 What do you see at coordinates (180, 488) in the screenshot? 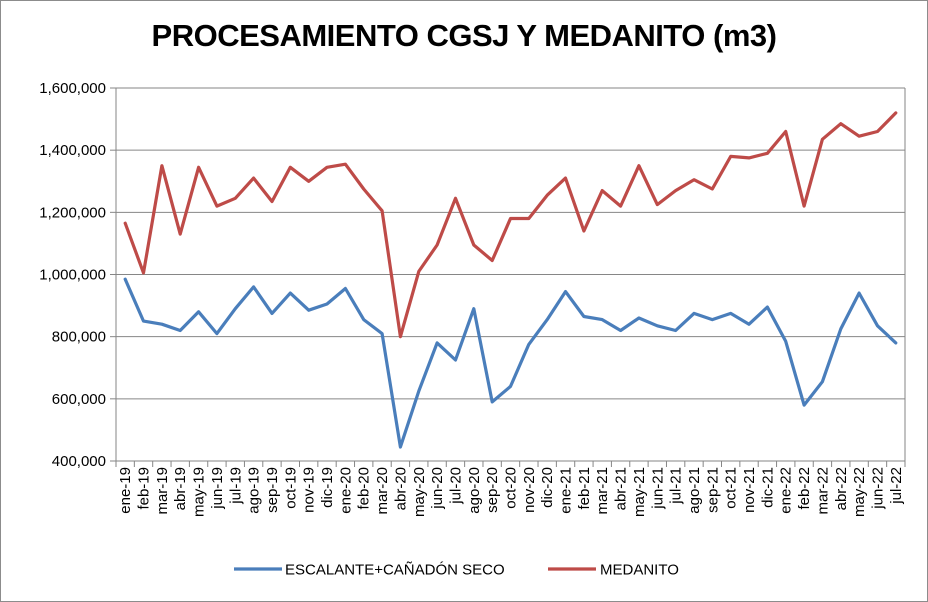
I see `x-tick-label: abr-19` at bounding box center [180, 488].